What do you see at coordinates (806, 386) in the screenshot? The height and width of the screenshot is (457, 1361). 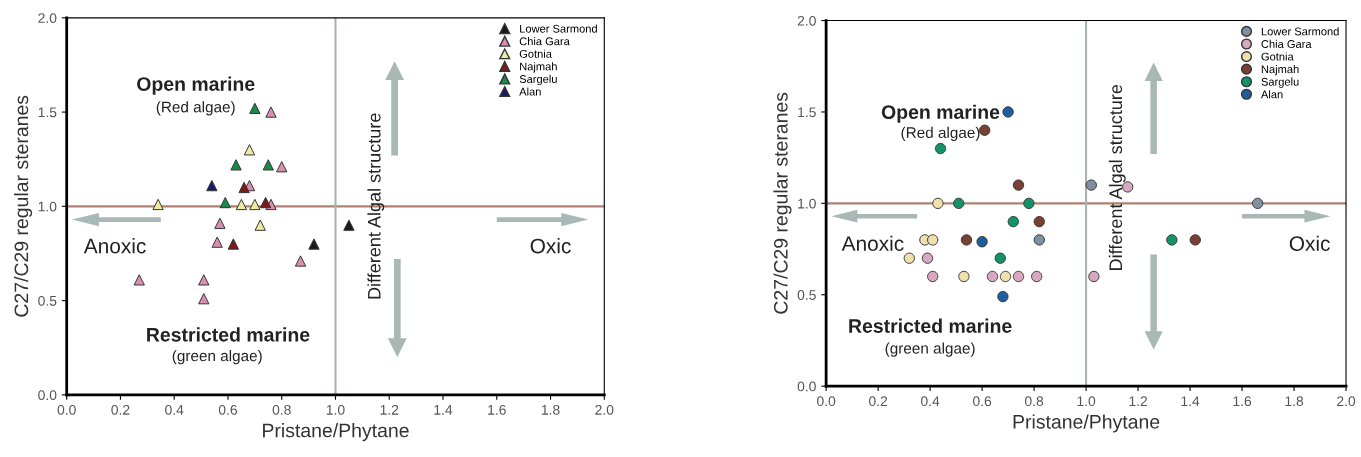 I see `y-tick-label: 0.0` at bounding box center [806, 386].